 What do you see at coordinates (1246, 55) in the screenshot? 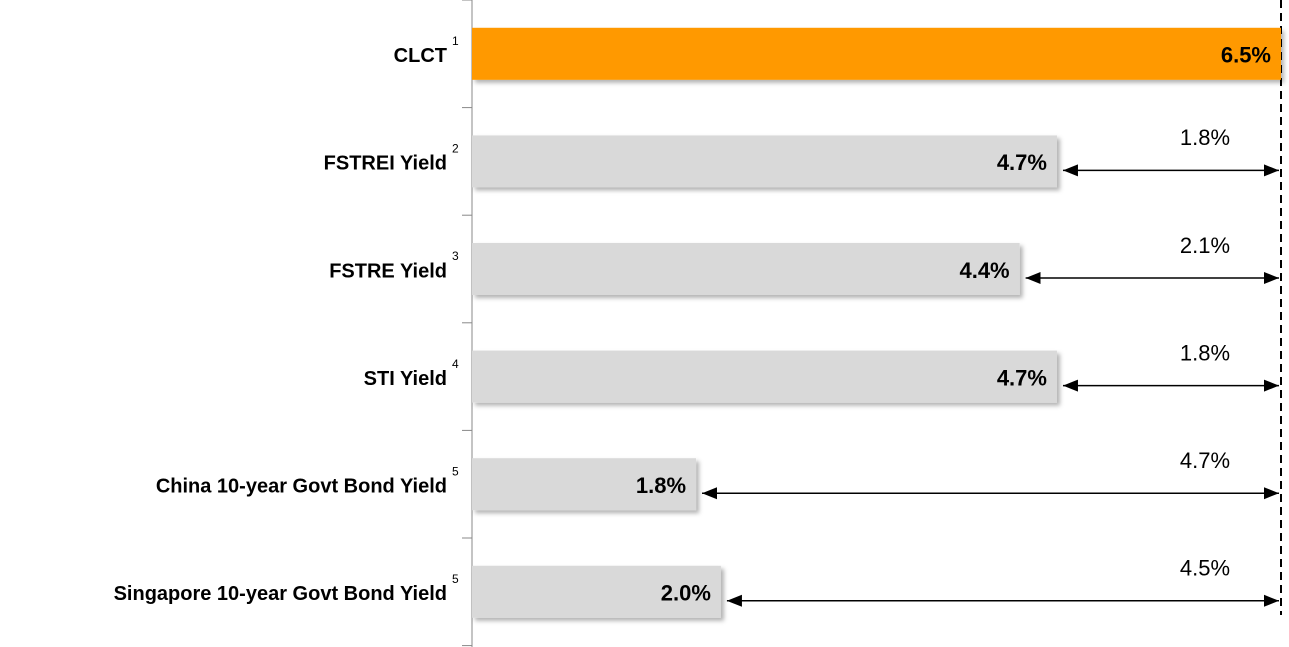
I see `value-label: 6.5%` at bounding box center [1246, 55].